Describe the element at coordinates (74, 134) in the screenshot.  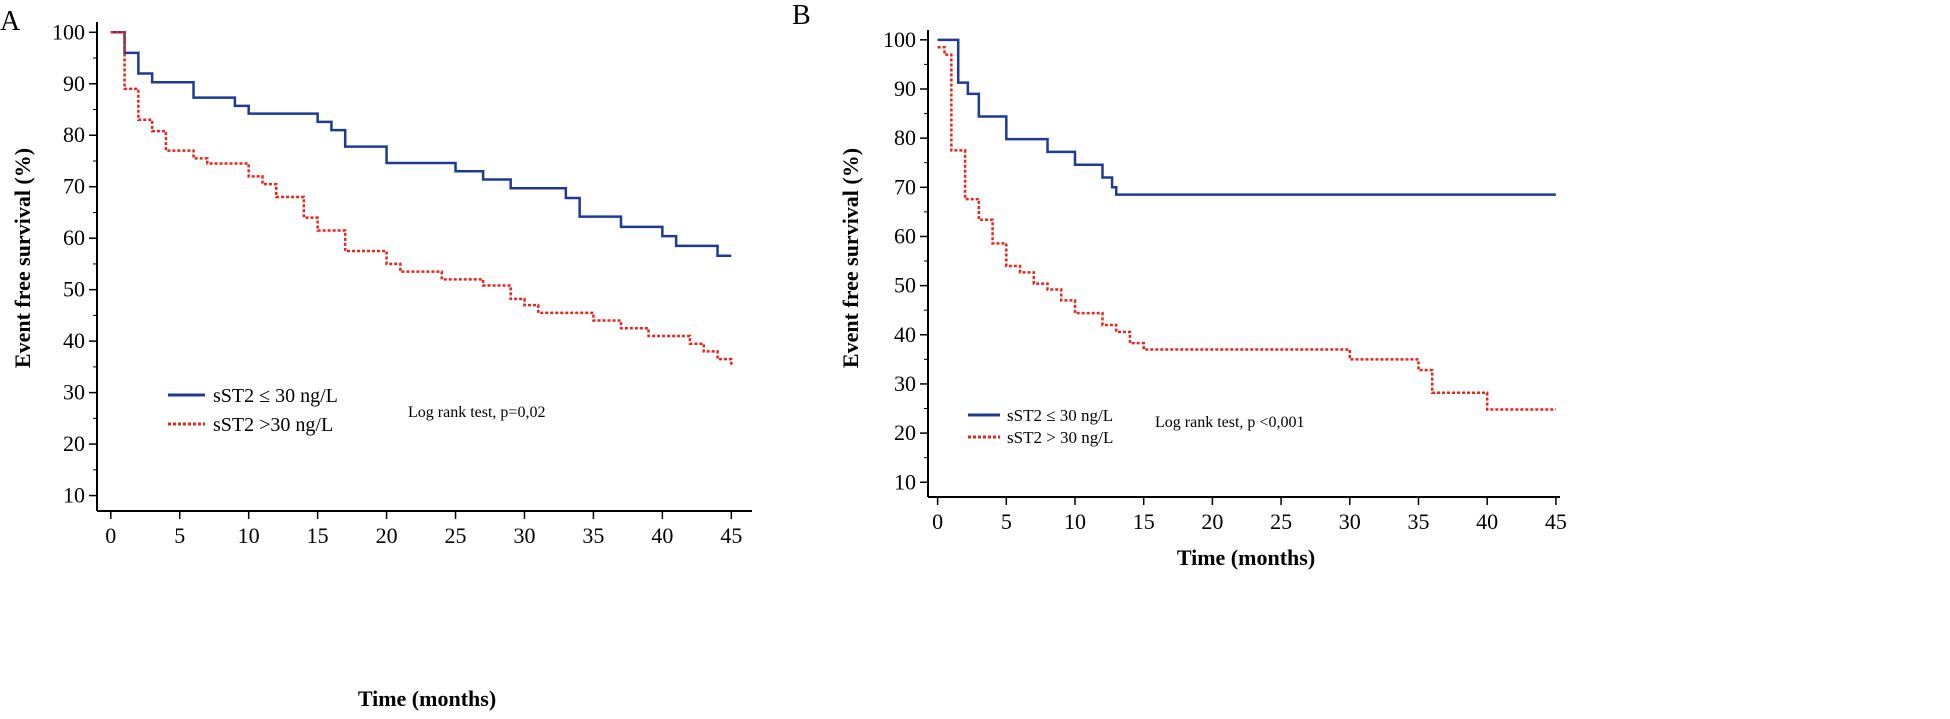
I see `panel-a-ytick-label: 80` at that location.